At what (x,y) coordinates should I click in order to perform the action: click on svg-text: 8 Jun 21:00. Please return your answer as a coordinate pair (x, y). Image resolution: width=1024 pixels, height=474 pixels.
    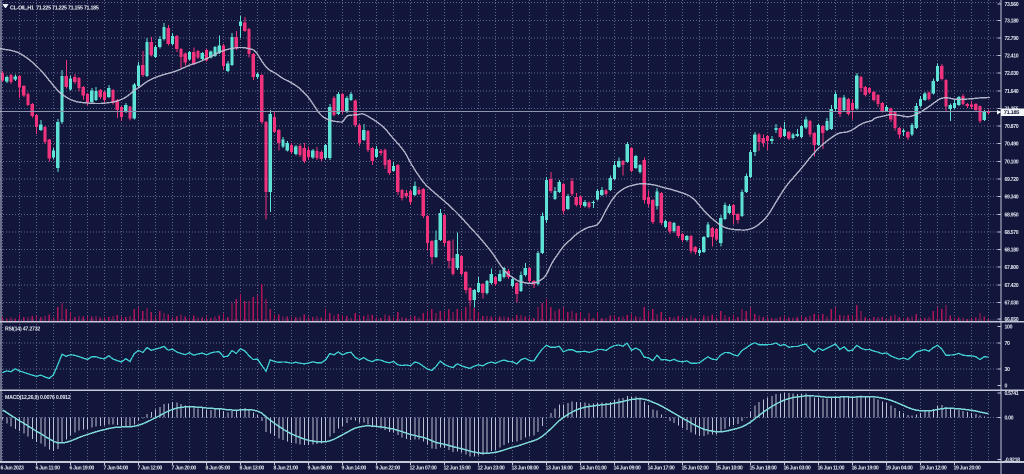
    Looking at the image, I should click on (286, 469).